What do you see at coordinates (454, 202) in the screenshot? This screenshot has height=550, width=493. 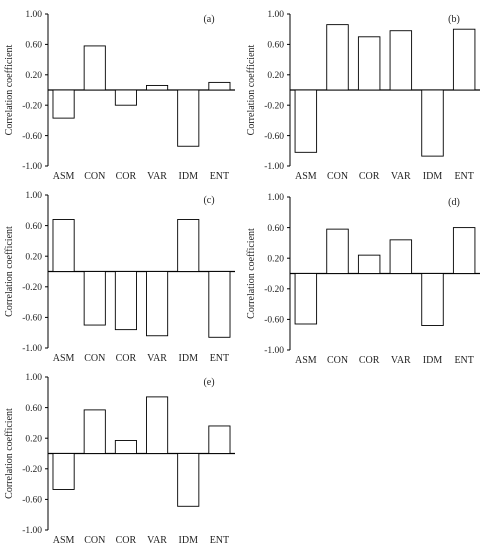 I see `panel-label: (d)` at bounding box center [454, 202].